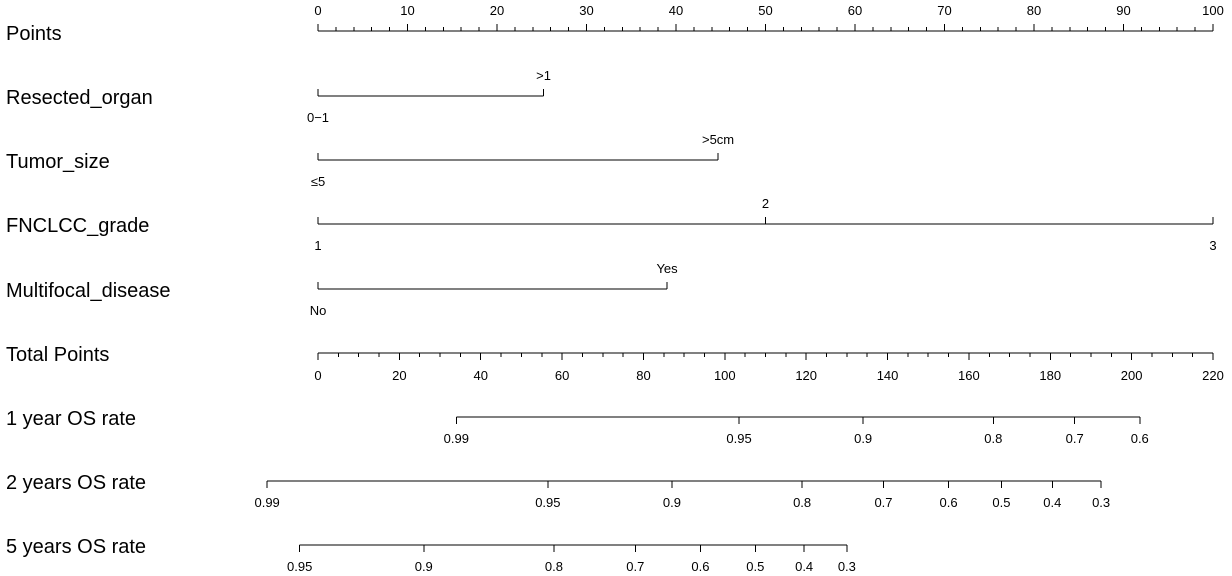 The width and height of the screenshot is (1232, 576). Describe the element at coordinates (765, 203) in the screenshot. I see `variable-level-label: 2` at that location.